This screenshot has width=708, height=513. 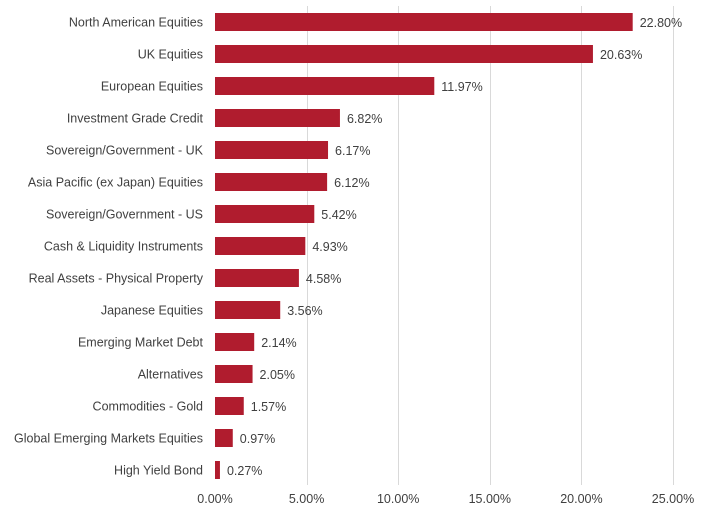 I want to click on value-label: 0.27%, so click(x=244, y=471).